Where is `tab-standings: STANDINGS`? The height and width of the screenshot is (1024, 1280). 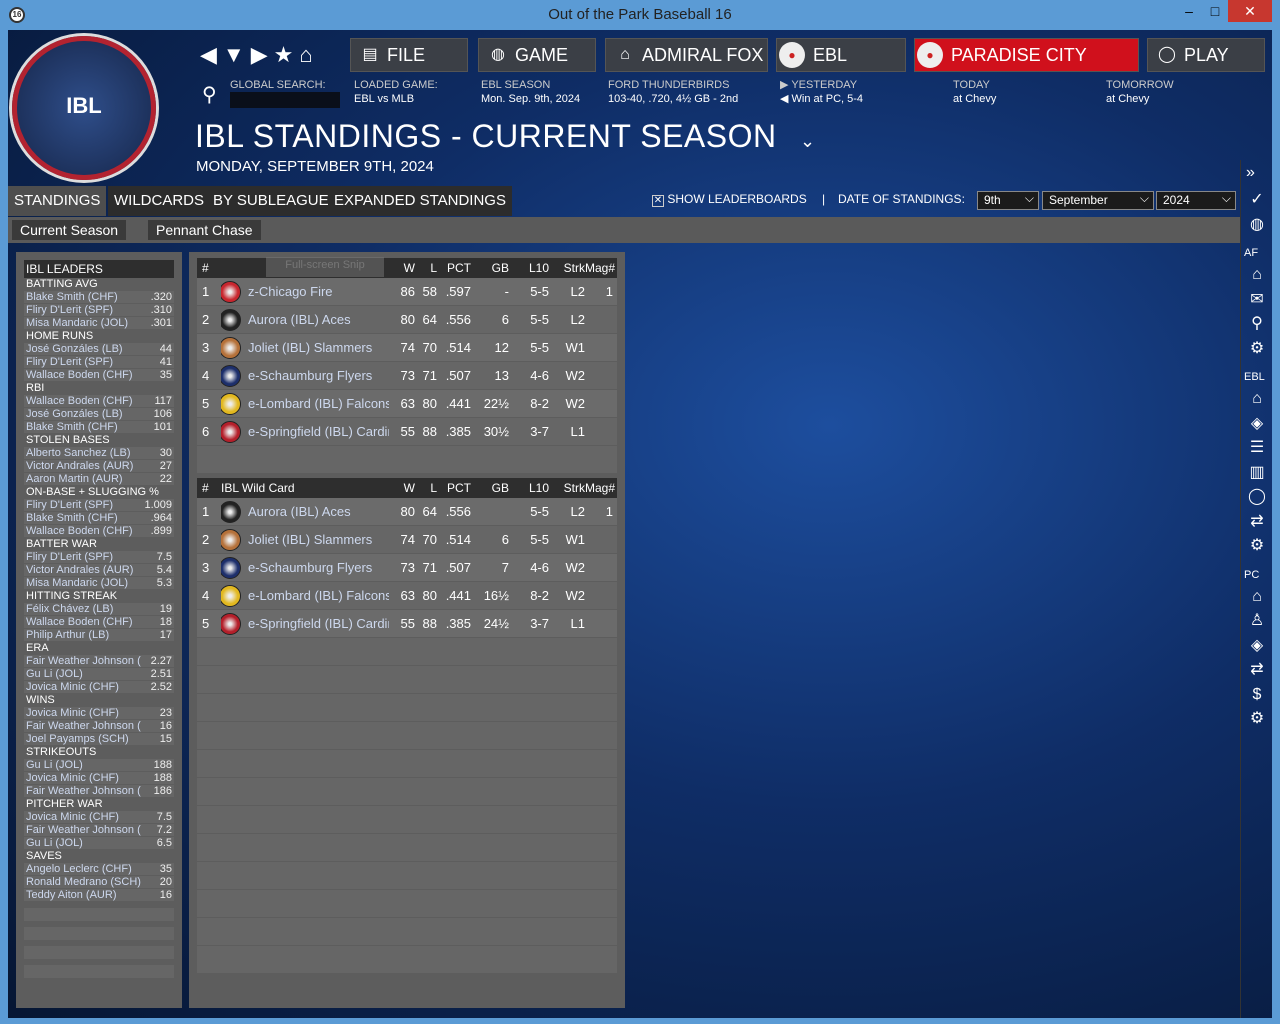 tab-standings: STANDINGS is located at coordinates (57, 201).